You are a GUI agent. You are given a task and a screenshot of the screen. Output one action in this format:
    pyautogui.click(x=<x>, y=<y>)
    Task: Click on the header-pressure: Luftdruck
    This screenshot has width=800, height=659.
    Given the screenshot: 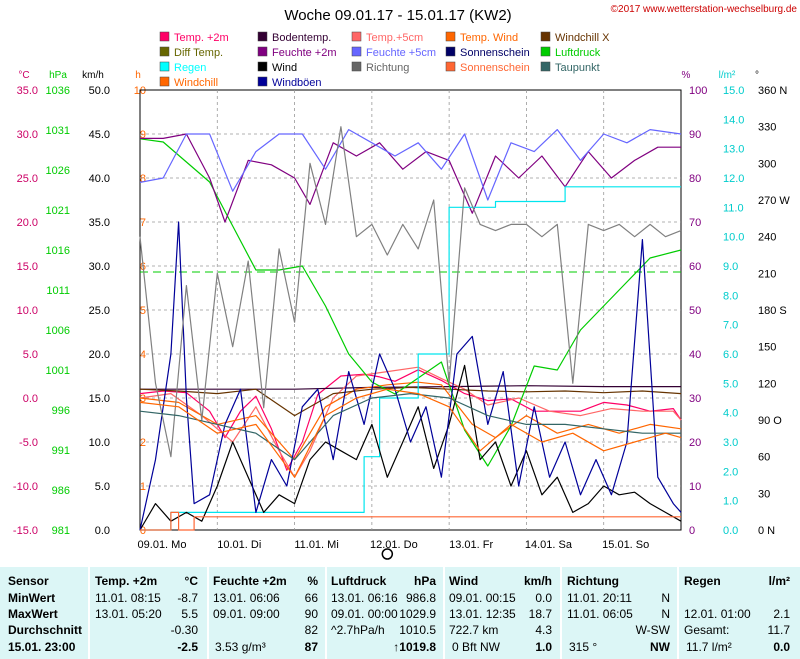 What is the action you would take?
    pyautogui.click(x=359, y=581)
    